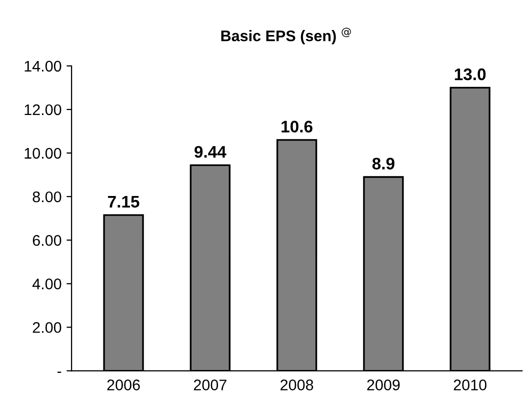 This screenshot has width=530, height=412. Describe the element at coordinates (383, 385) in the screenshot. I see `x-tick-label: 2009` at that location.